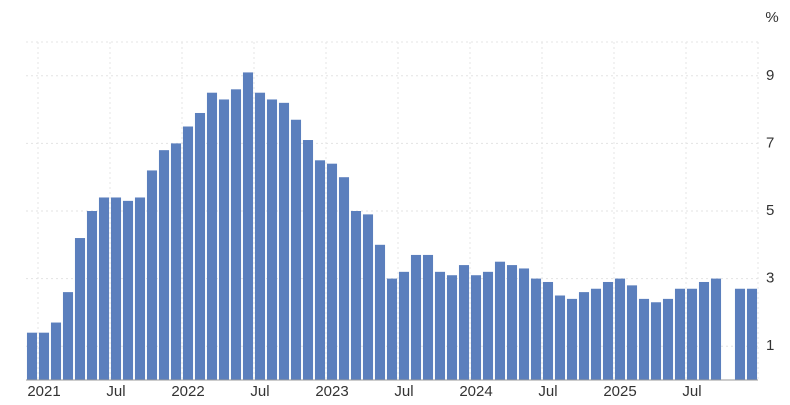 The height and width of the screenshot is (405, 790). I want to click on y-tick-label: 7, so click(770, 142).